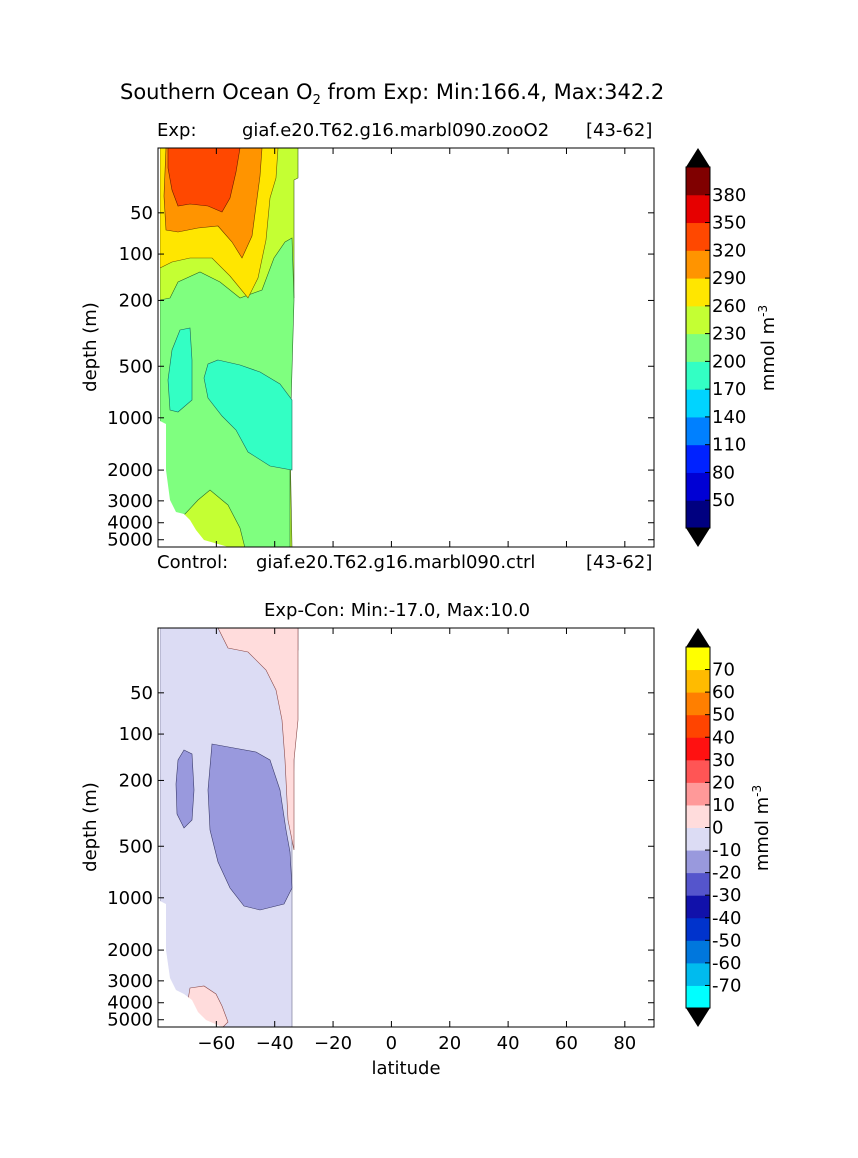 Image resolution: width=858 pixels, height=1158 pixels. Describe the element at coordinates (619, 562) in the screenshot. I see `control-years: [43-62]` at that location.